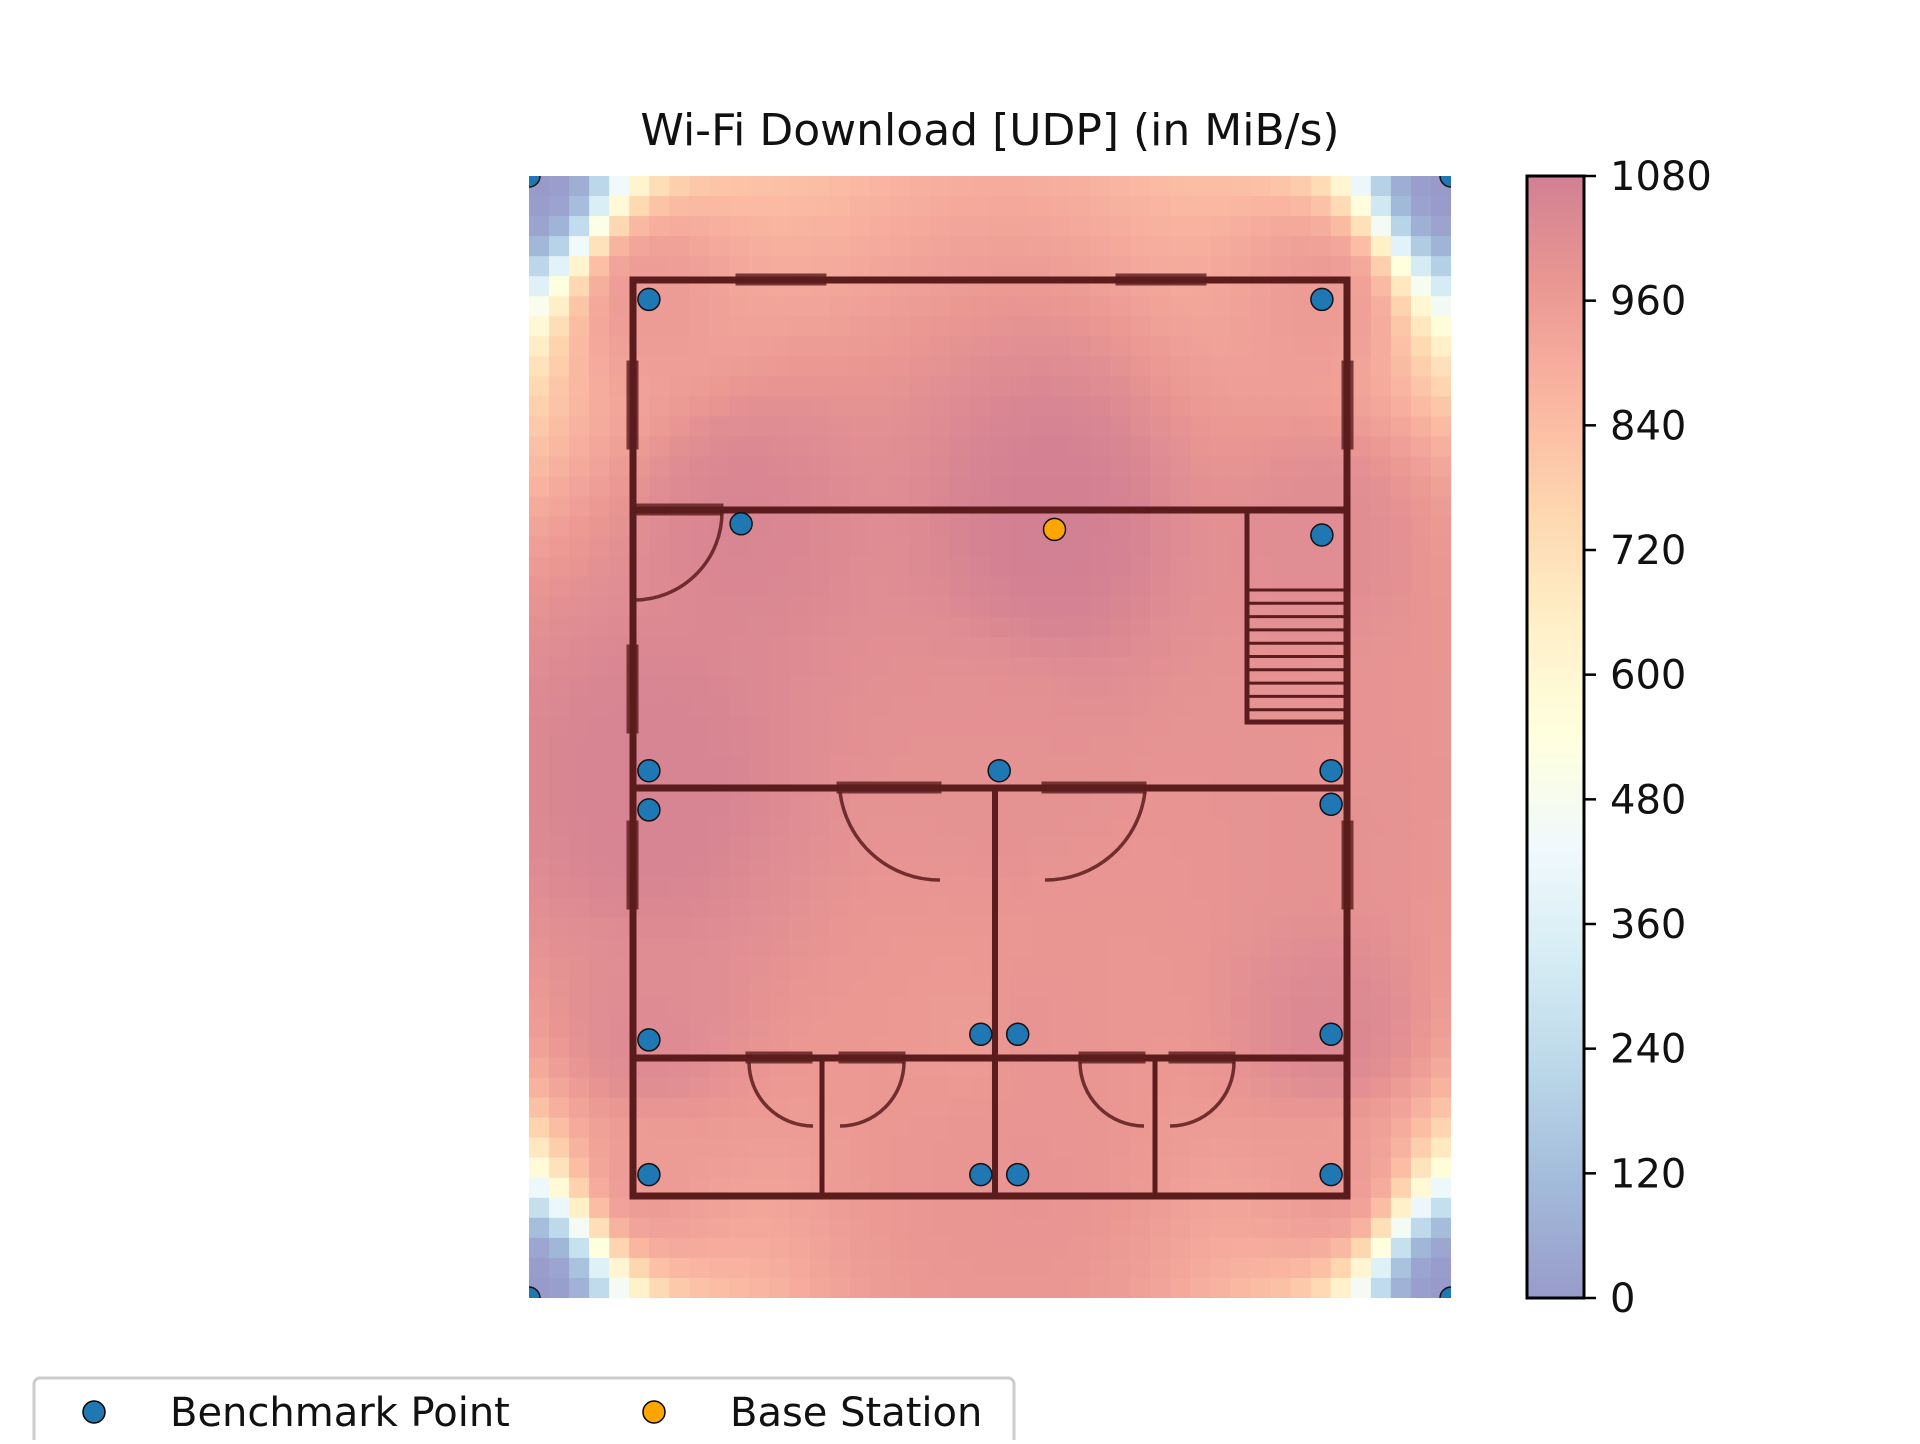 The image size is (1920, 1444). What do you see at coordinates (1111, 1094) in the screenshot?
I see `floor-plan-door-swing` at bounding box center [1111, 1094].